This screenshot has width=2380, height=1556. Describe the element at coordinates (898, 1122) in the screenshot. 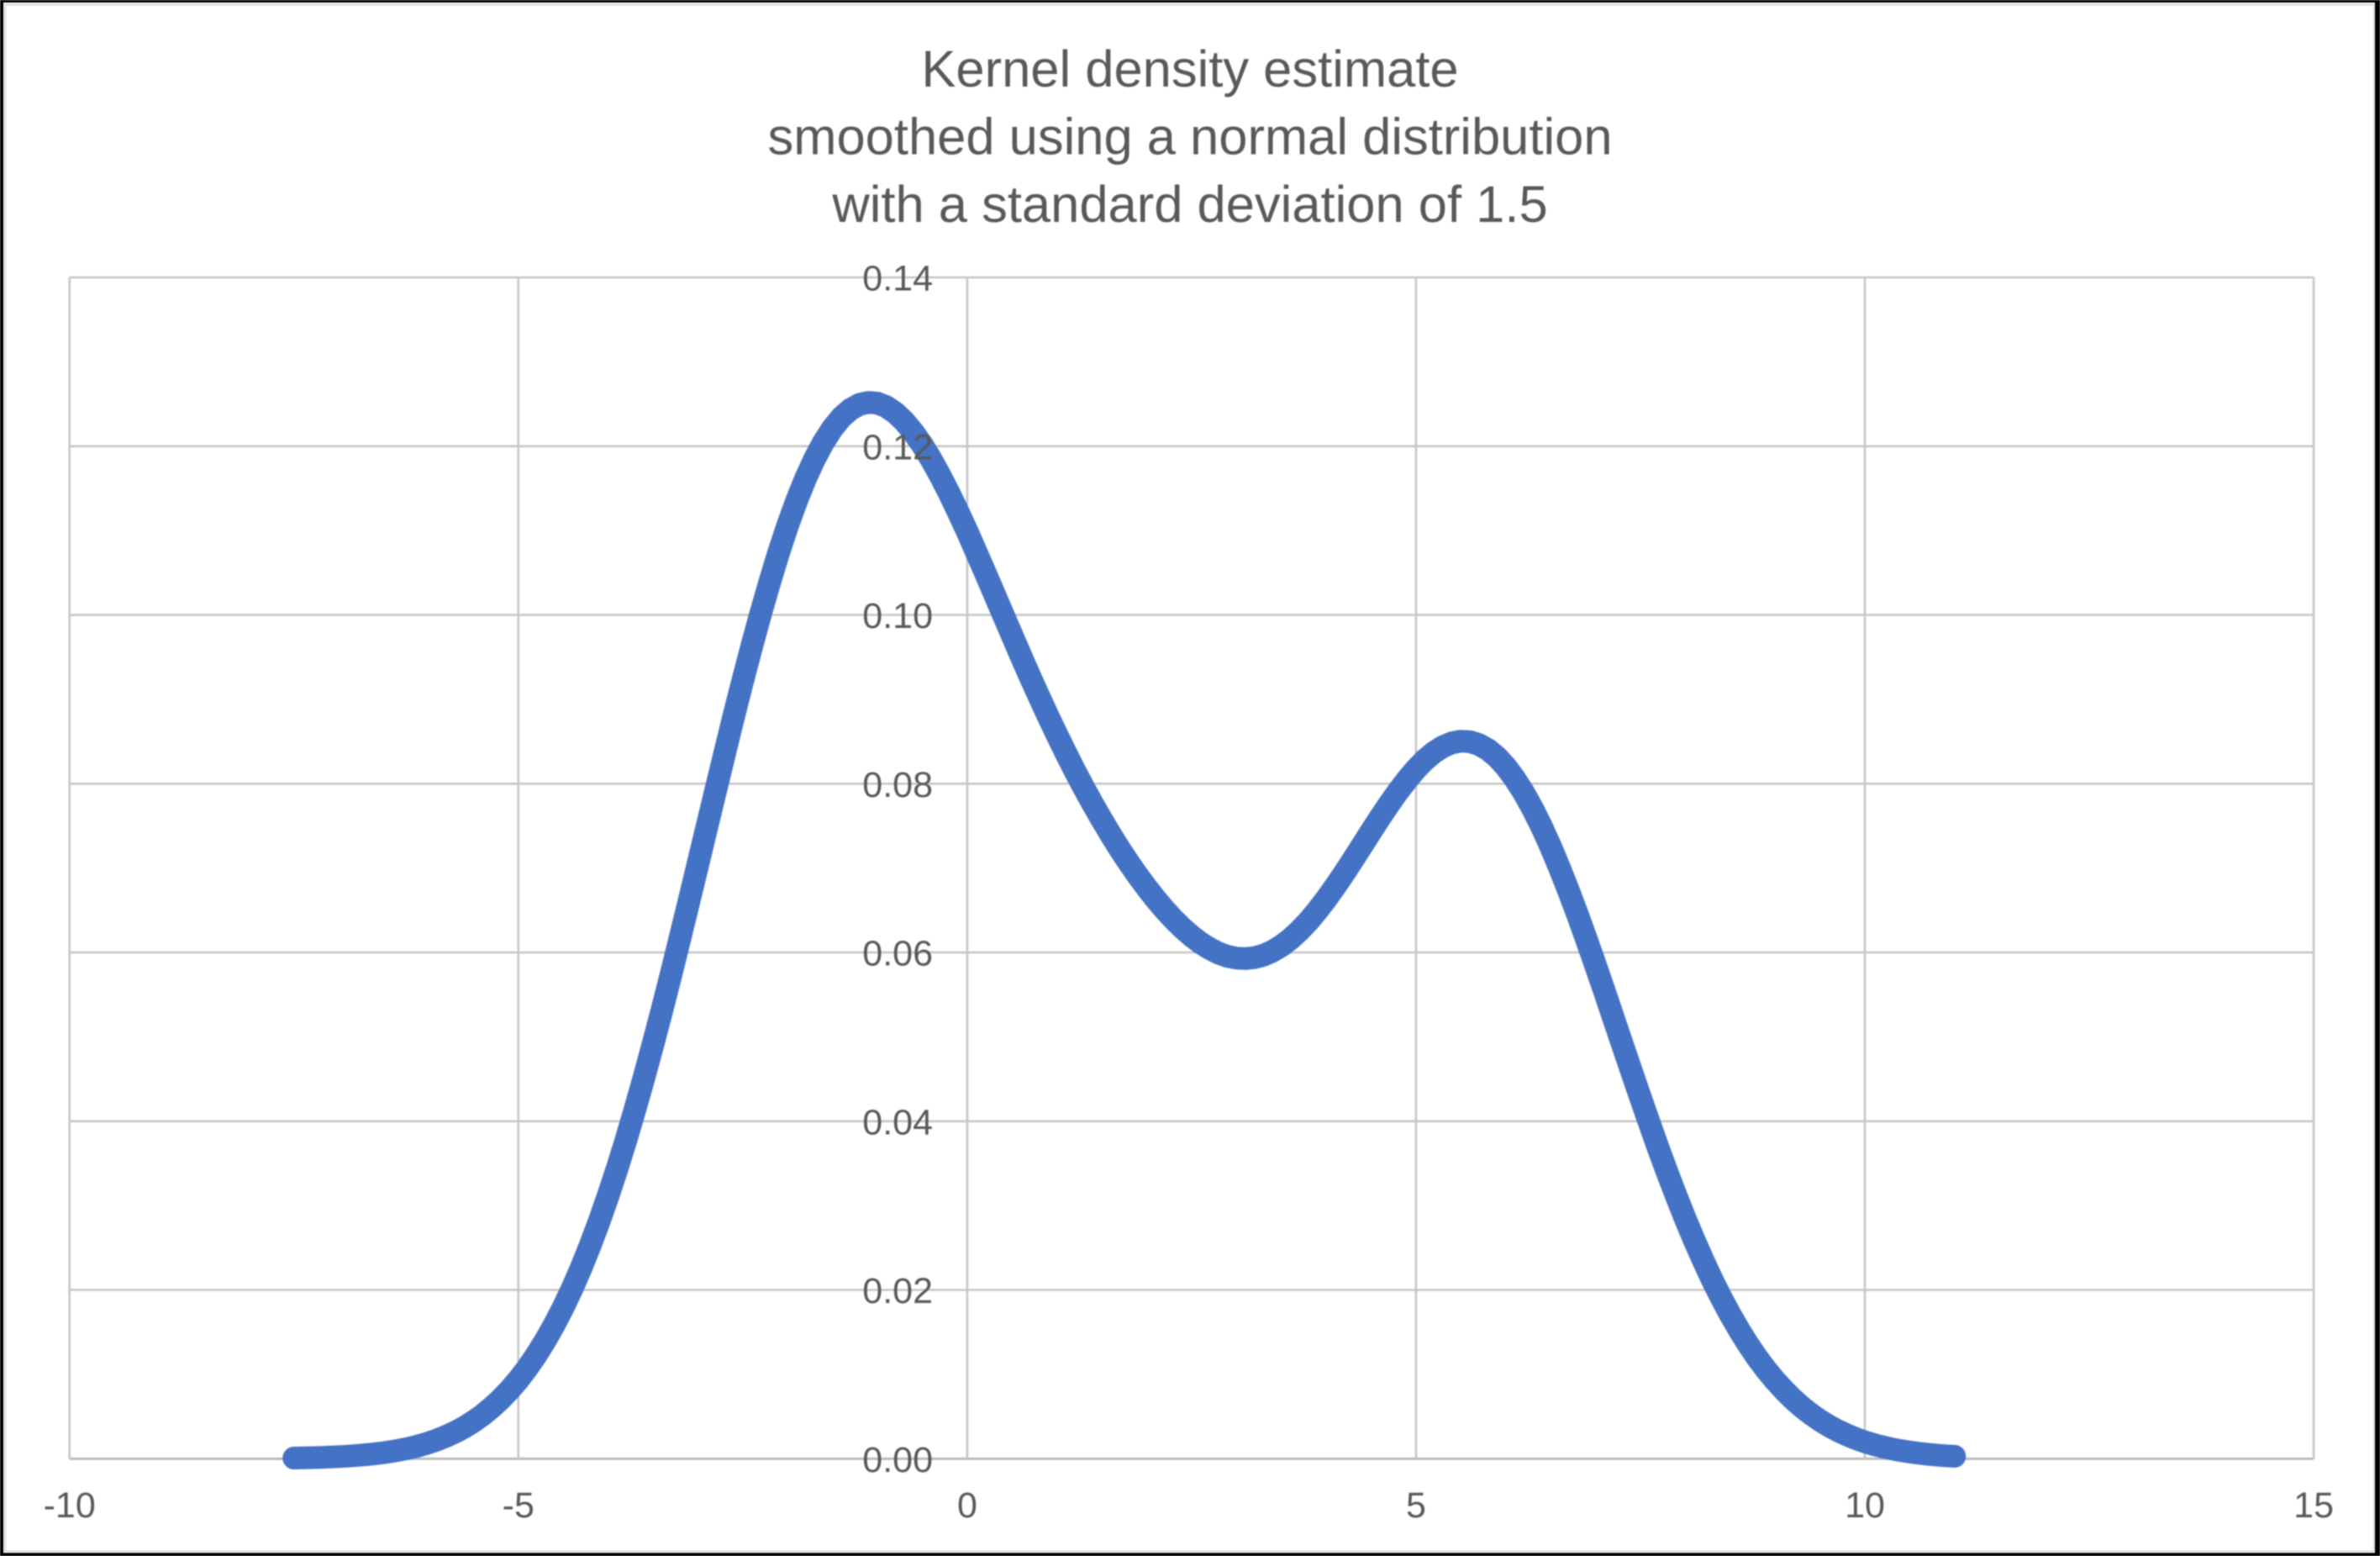

I see `svg-text: 0.04` at that location.